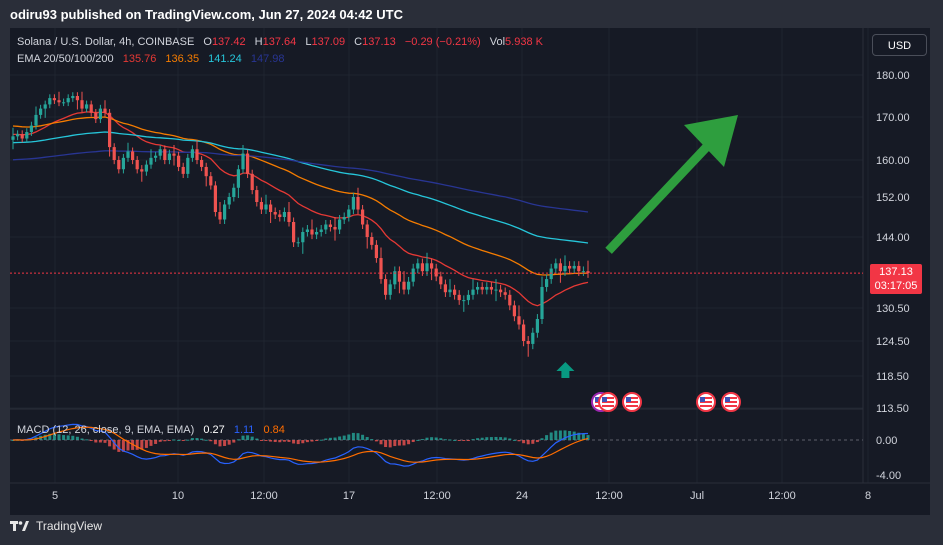 Image resolution: width=943 pixels, height=545 pixels. What do you see at coordinates (308, 42) in the screenshot?
I see `low-label: L` at bounding box center [308, 42].